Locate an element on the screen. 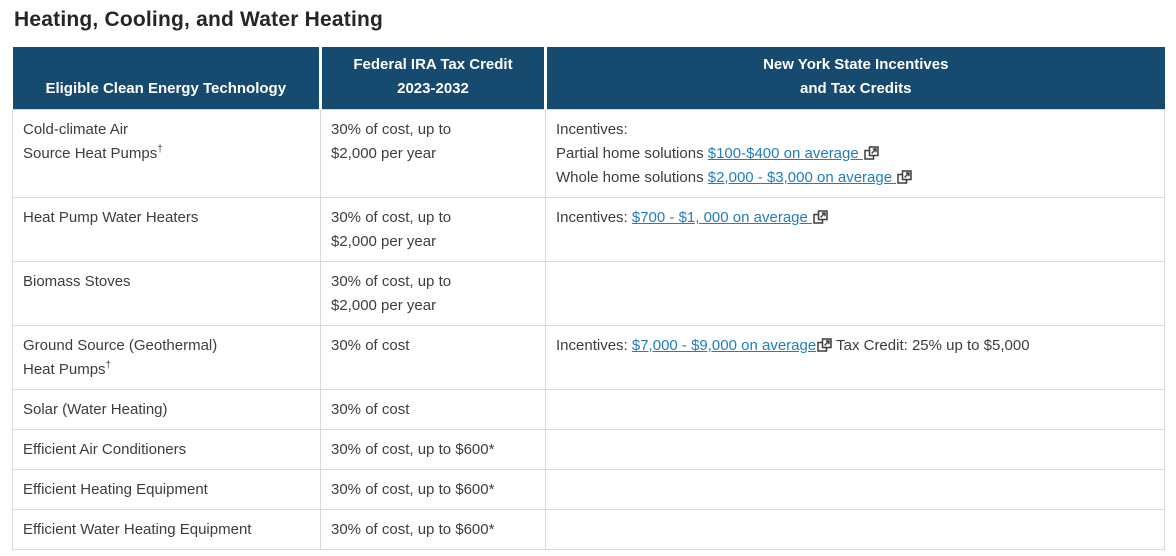  technology-label: Efficient Heating Equipment is located at coordinates (115, 489).